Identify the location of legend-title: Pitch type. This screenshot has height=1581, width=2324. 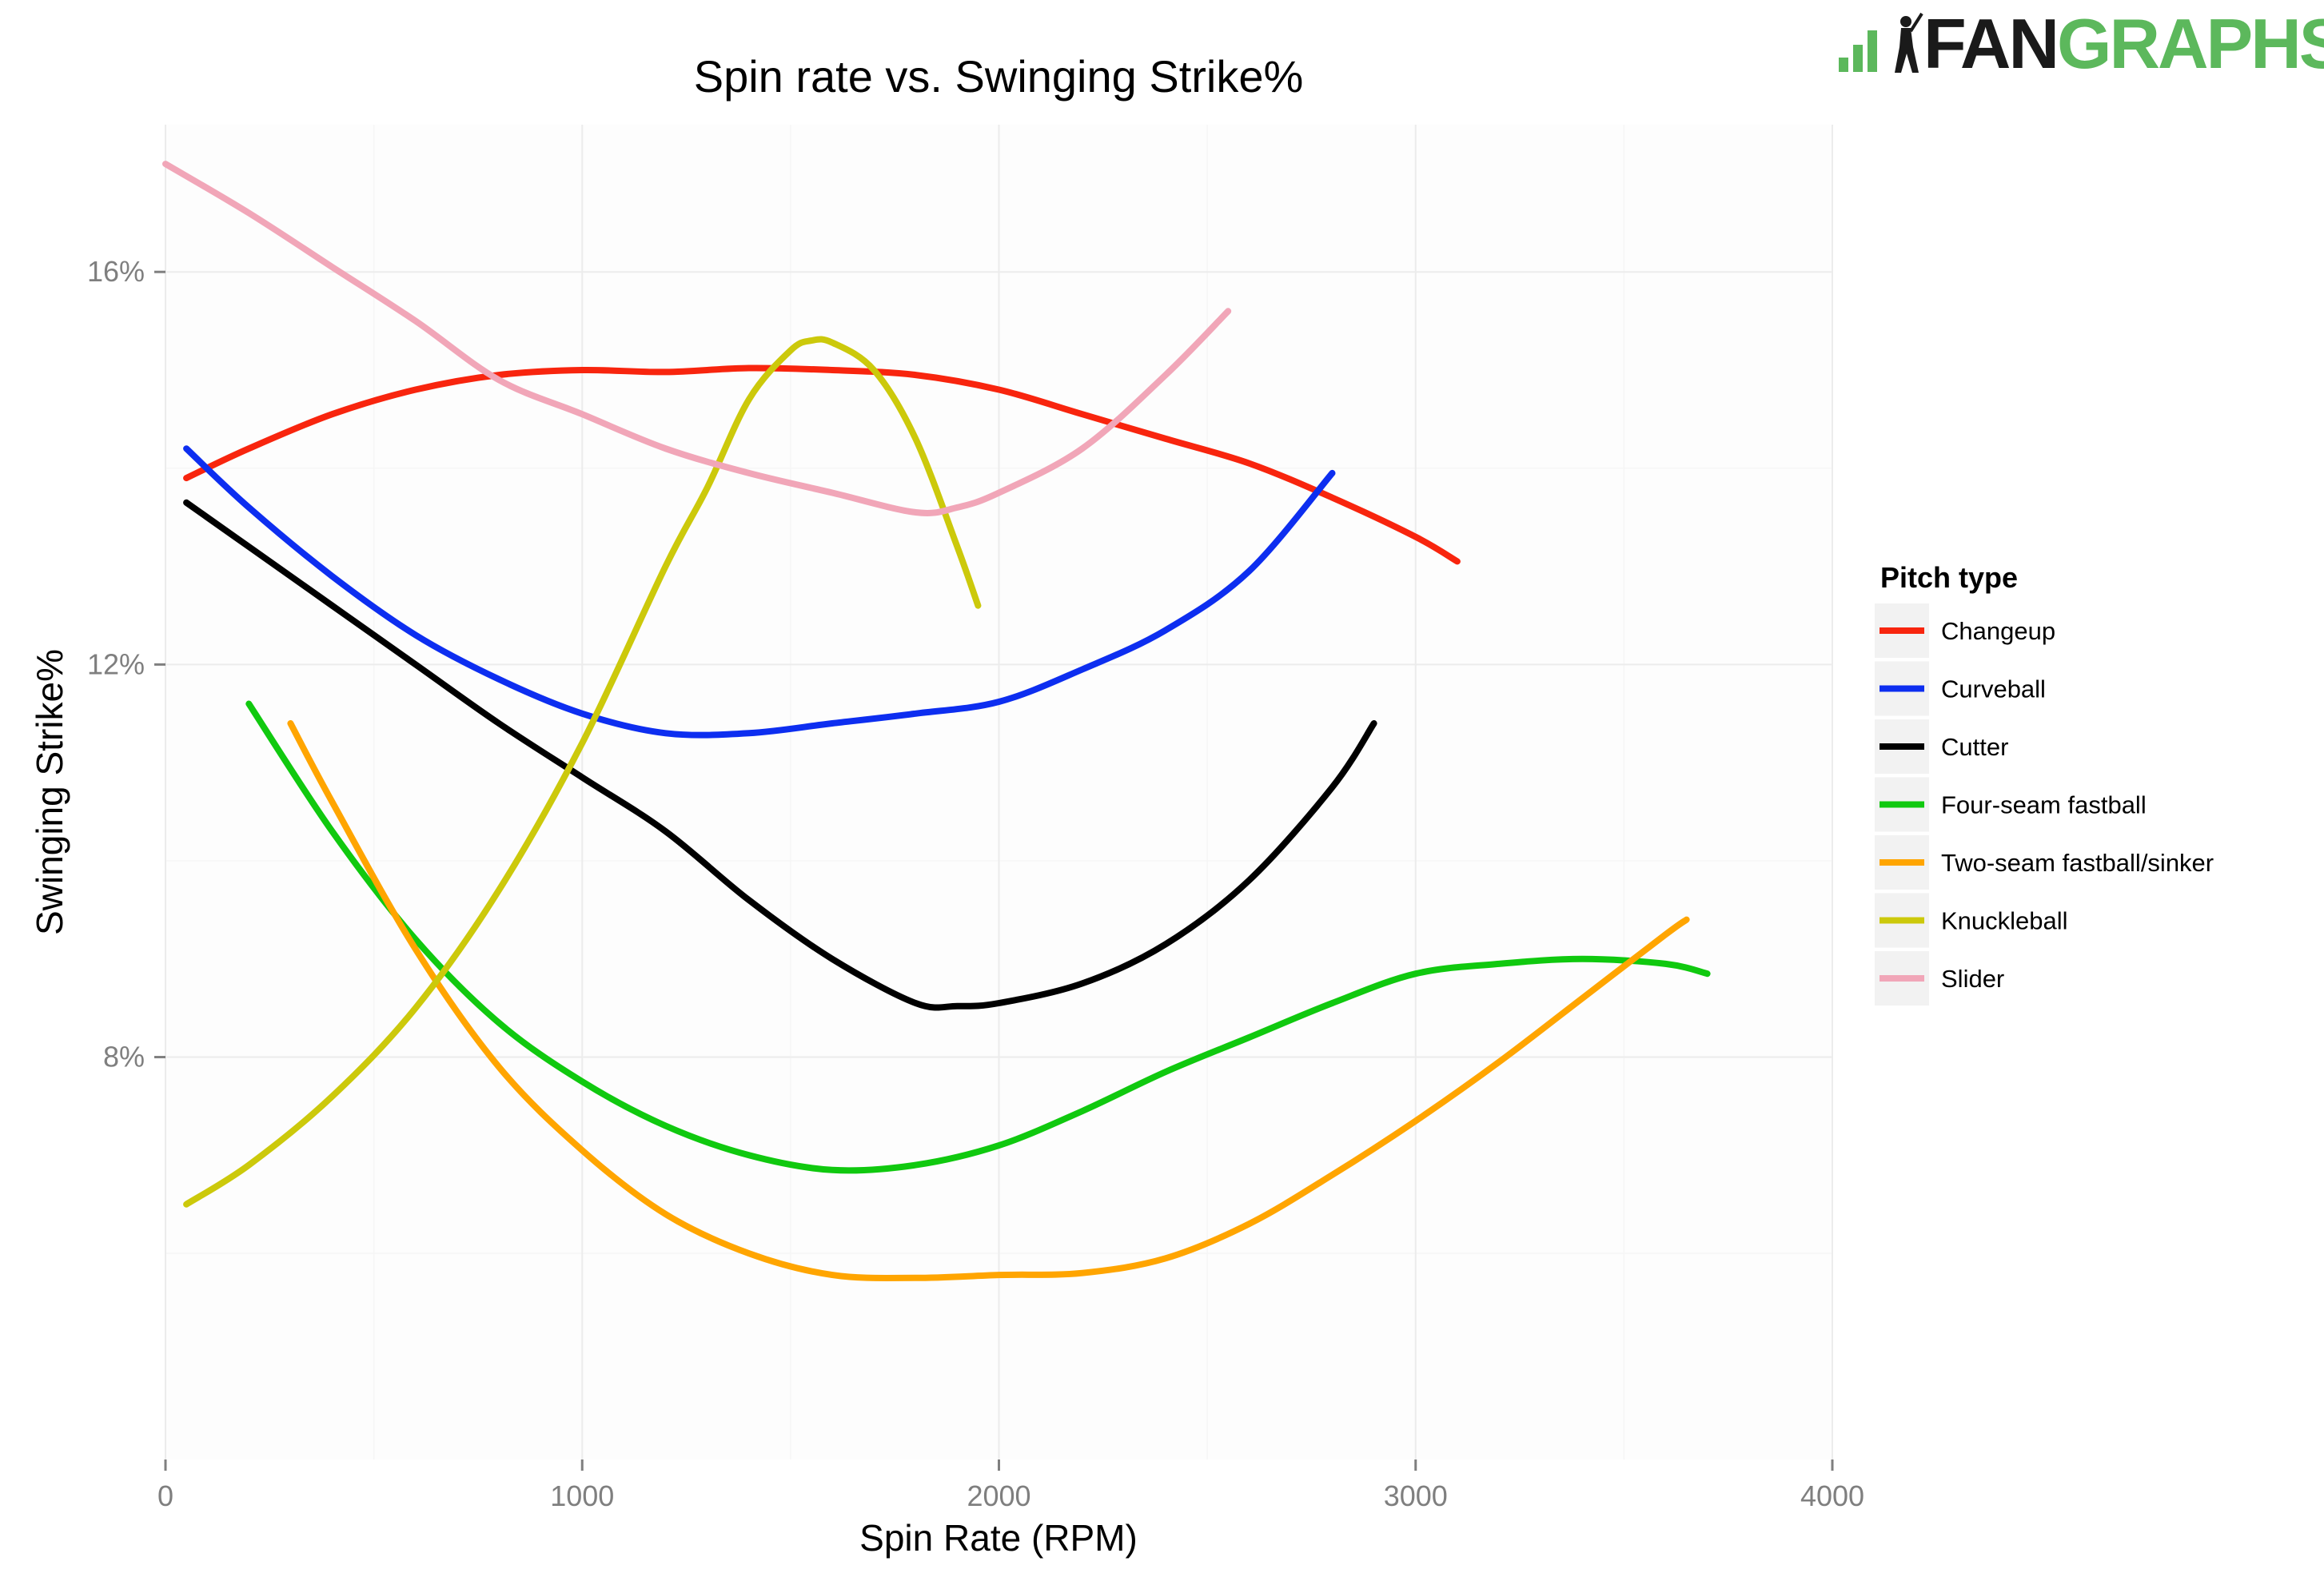
(1949, 578).